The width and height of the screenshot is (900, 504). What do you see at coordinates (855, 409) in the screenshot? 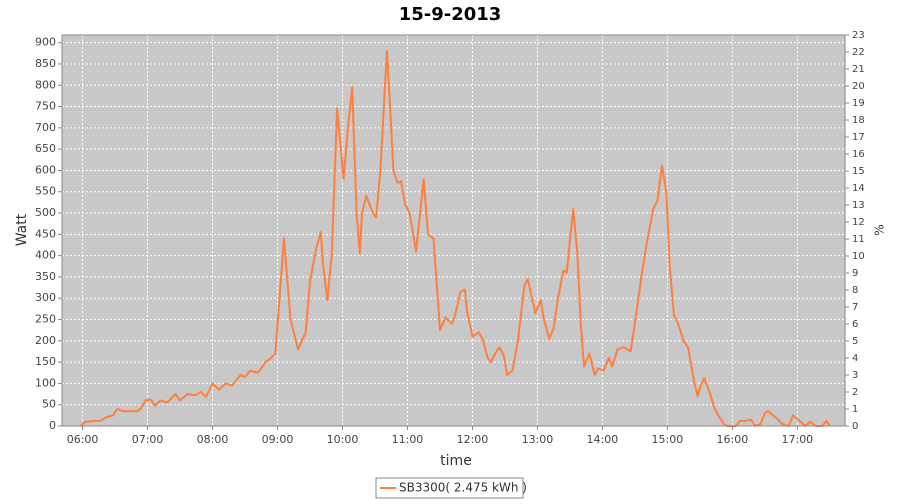
I see `y2-tick-label: 1` at bounding box center [855, 409].